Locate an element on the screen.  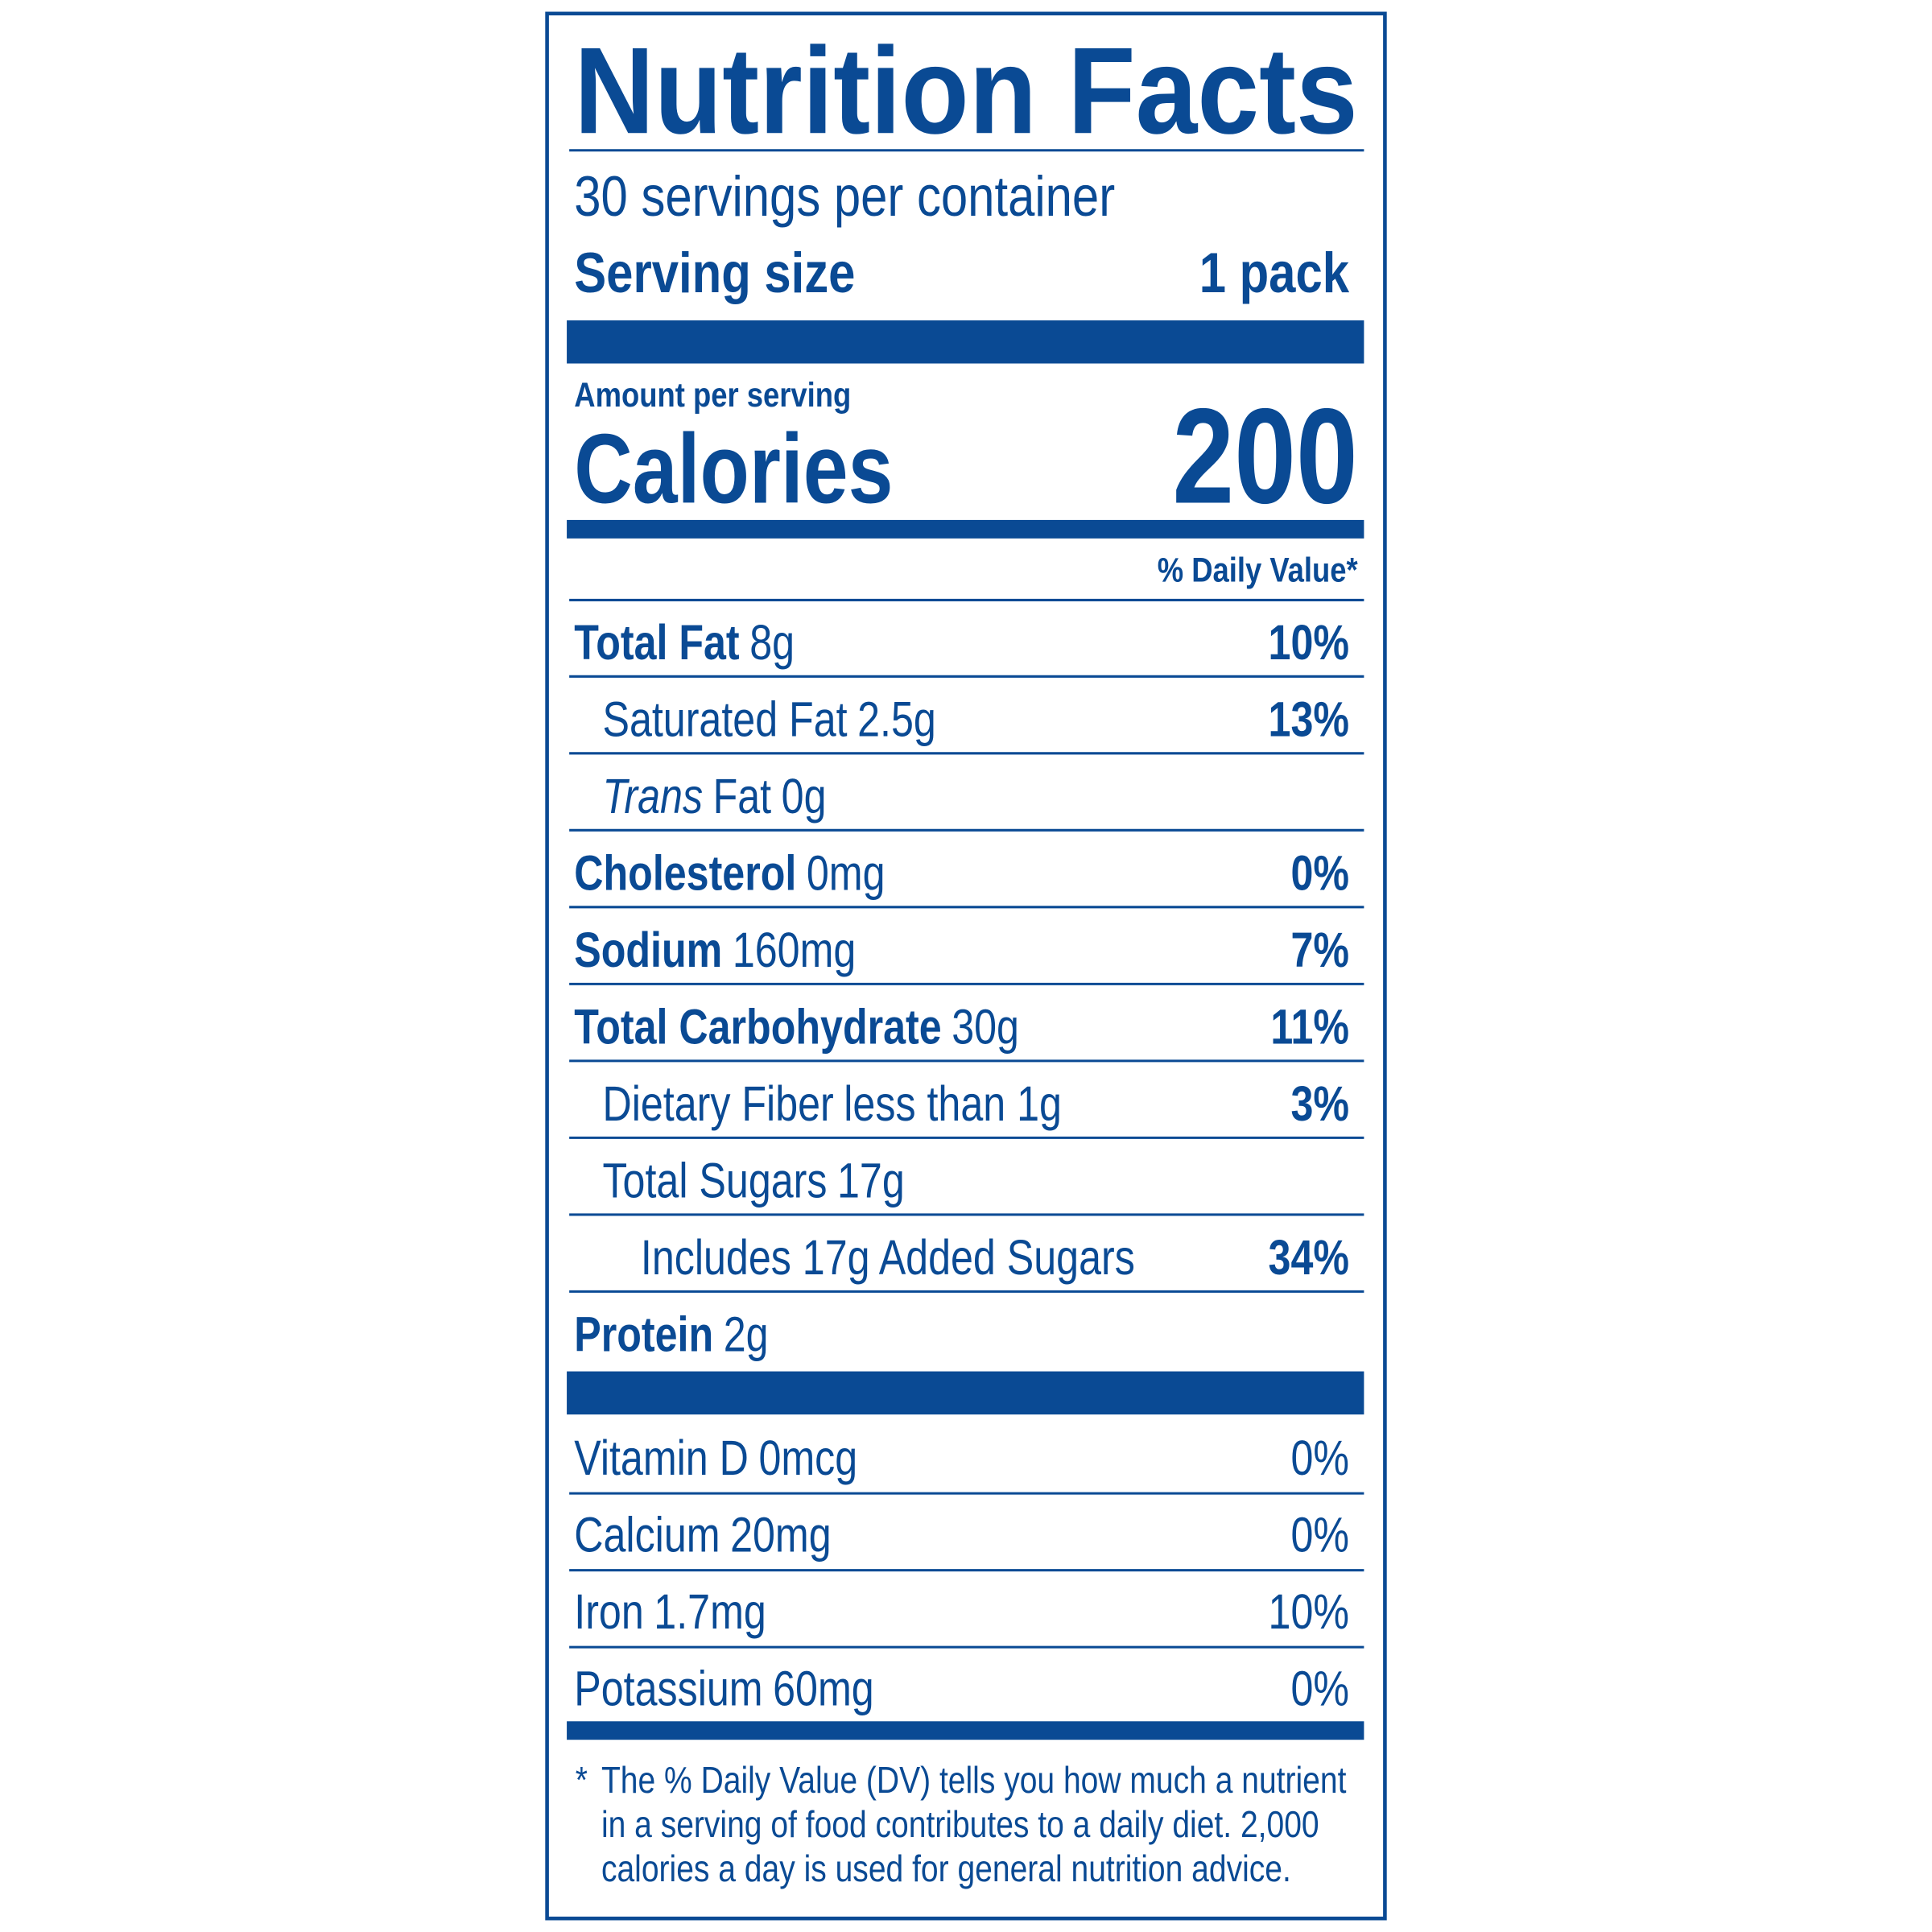
daily-value-header-part: % Daily Value* is located at coordinates (1258, 570).